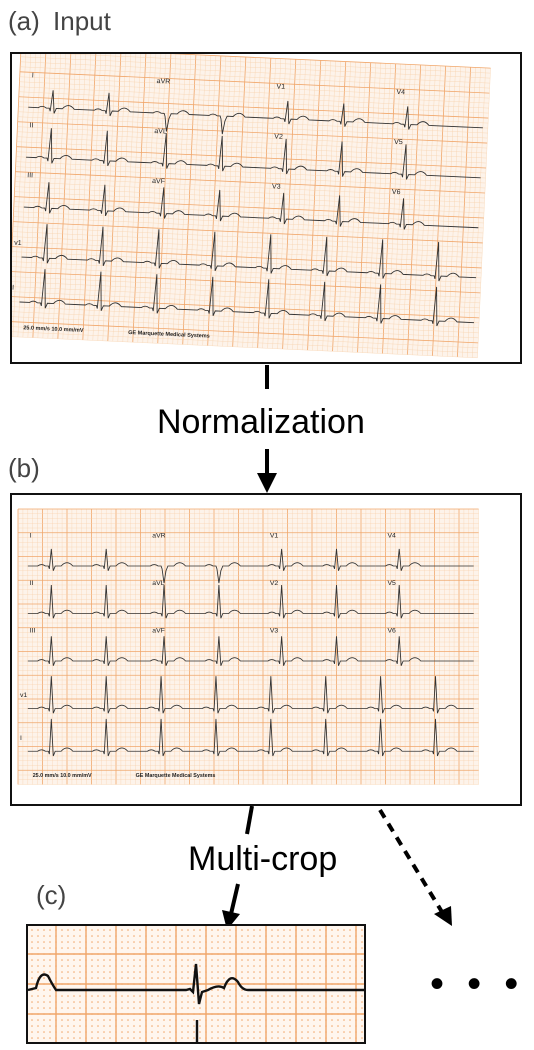  What do you see at coordinates (51, 895) in the screenshot?
I see `panel-c-label: (c)` at bounding box center [51, 895].